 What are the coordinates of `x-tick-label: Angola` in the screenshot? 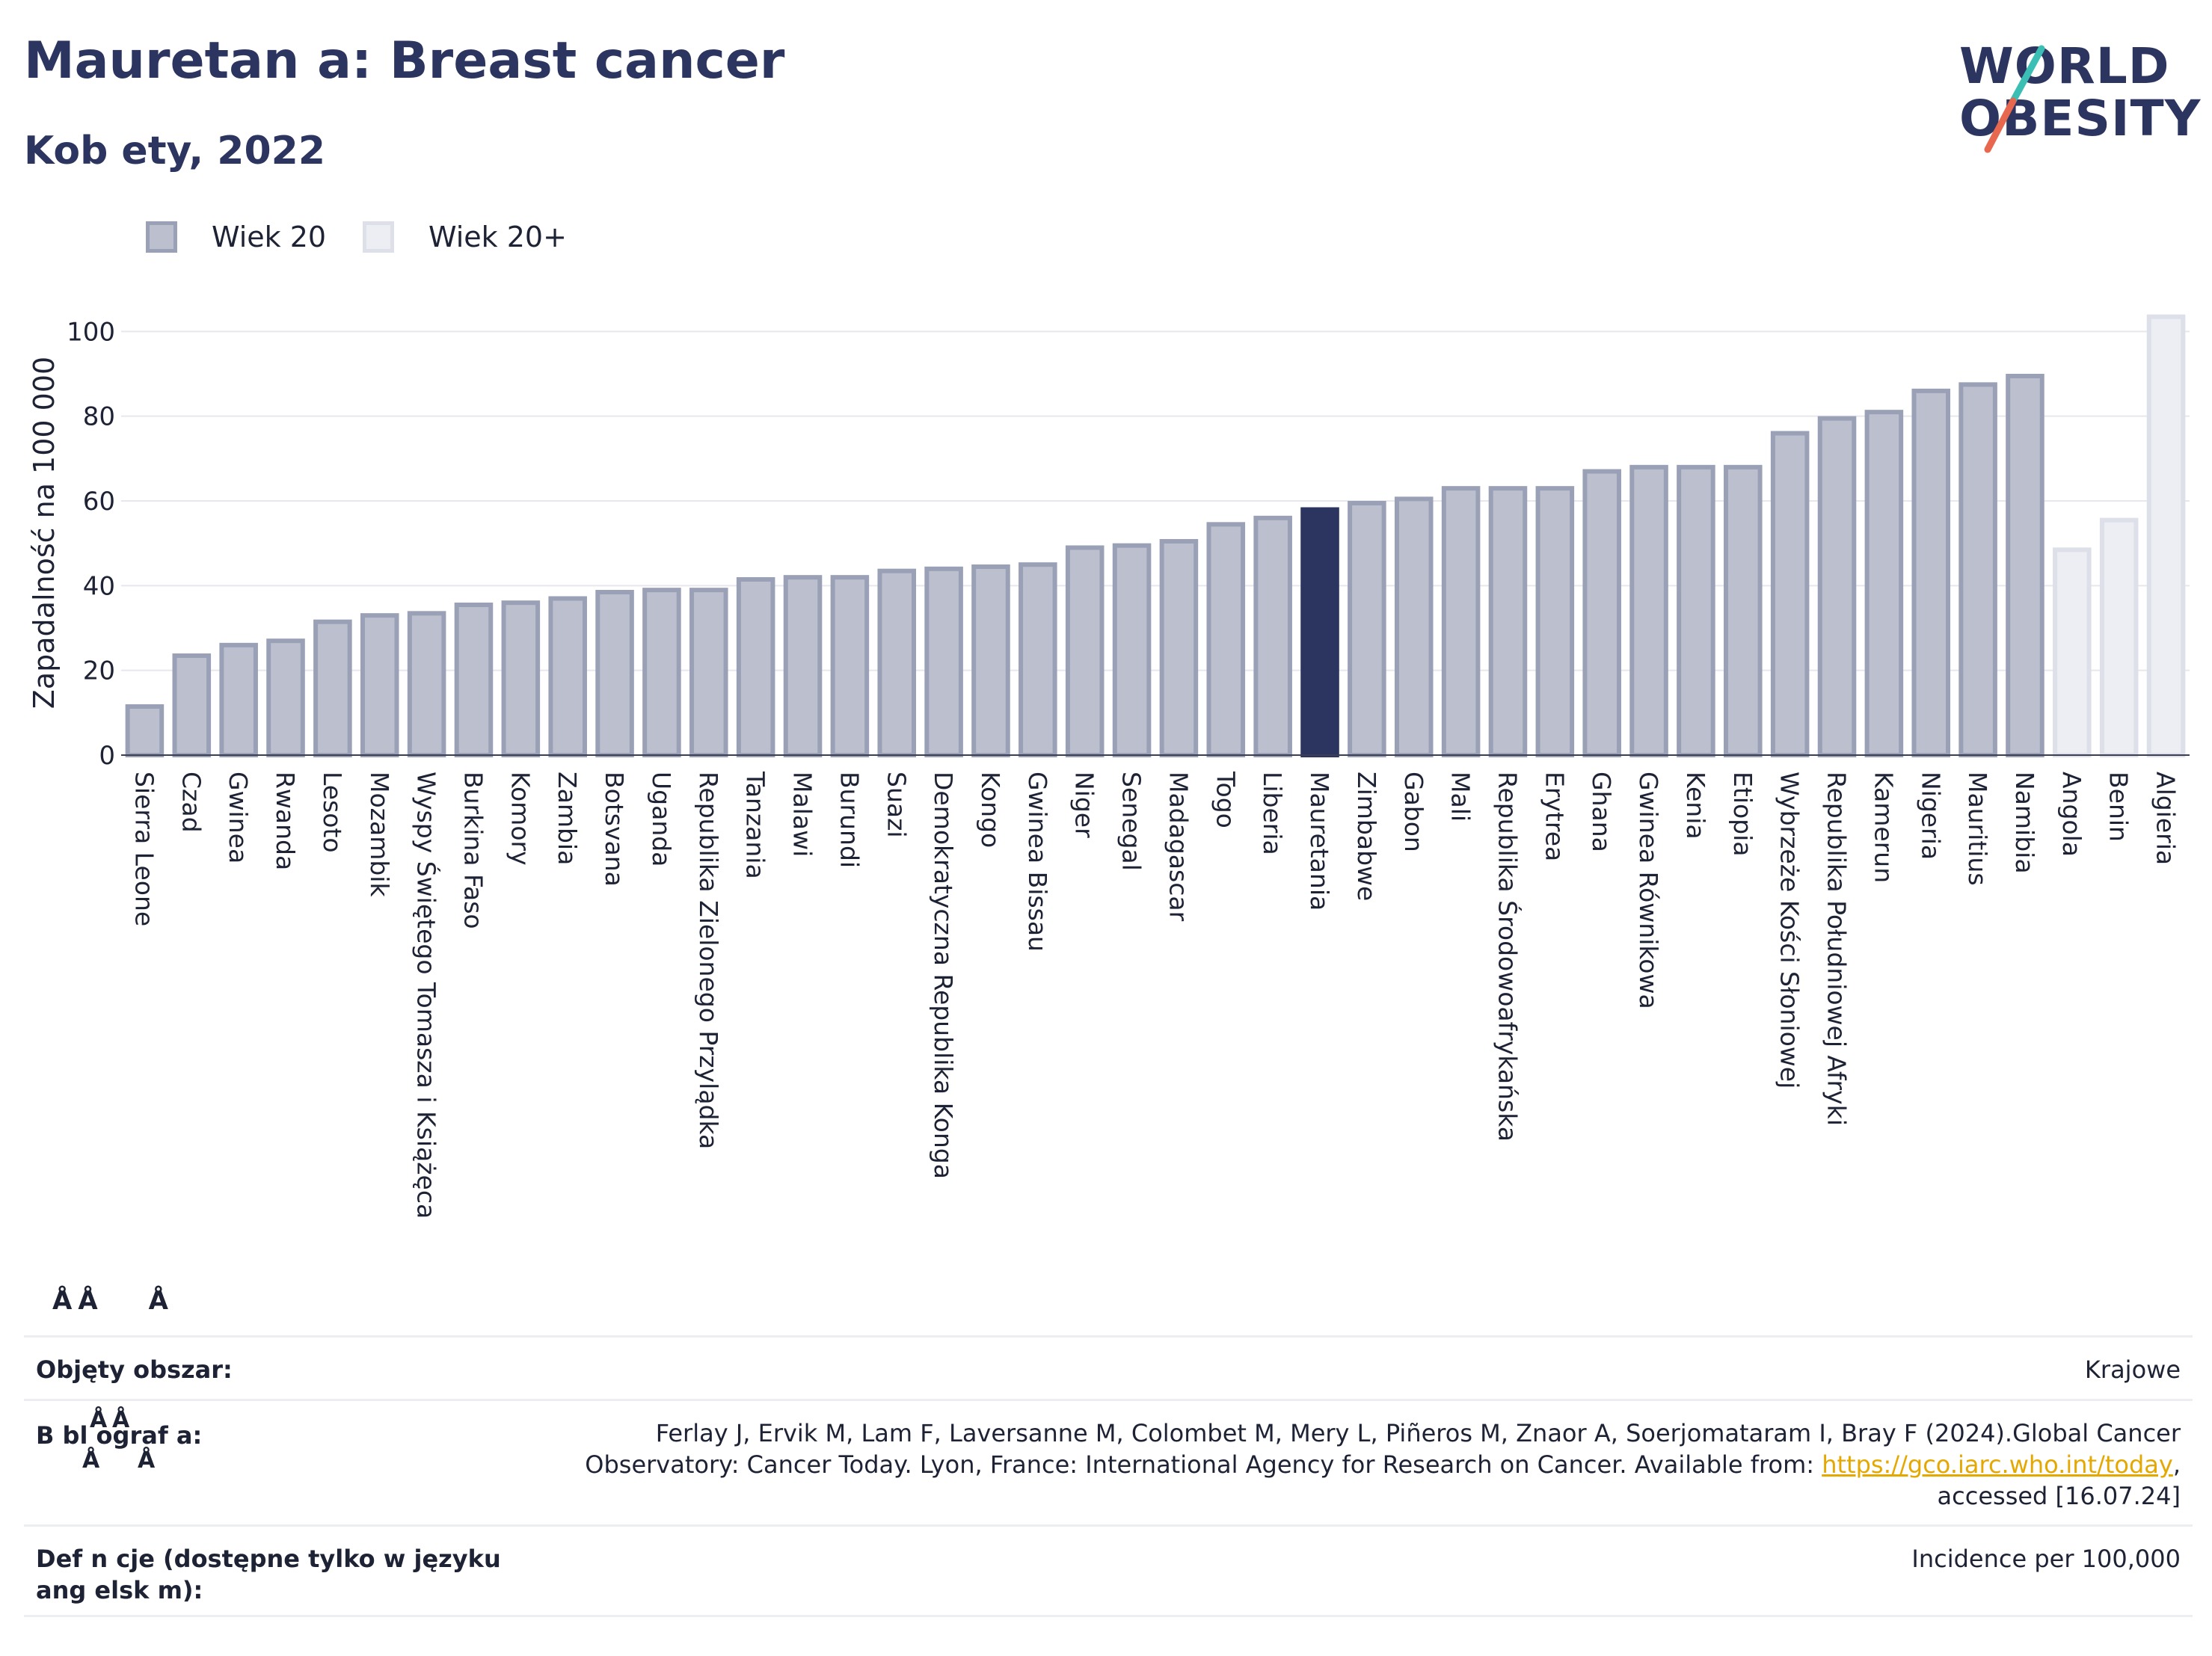 It's located at (2071, 814).